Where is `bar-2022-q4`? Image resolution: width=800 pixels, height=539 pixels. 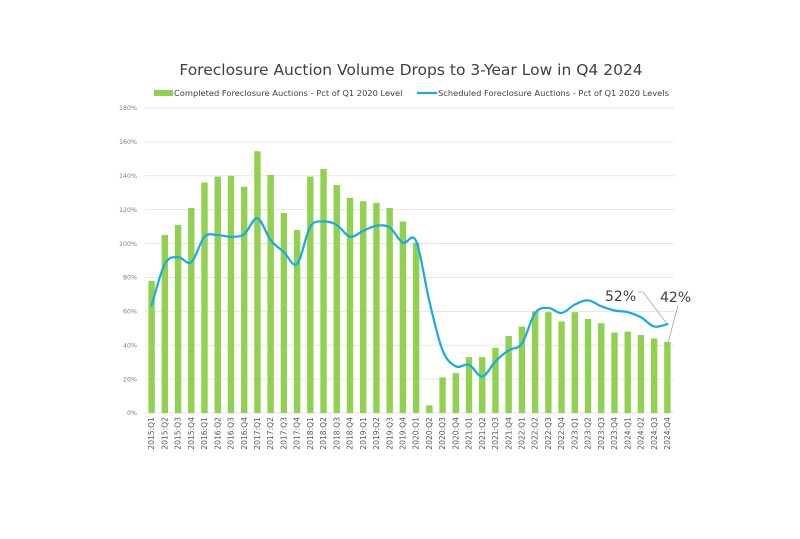 bar-2022-q4 is located at coordinates (561, 367).